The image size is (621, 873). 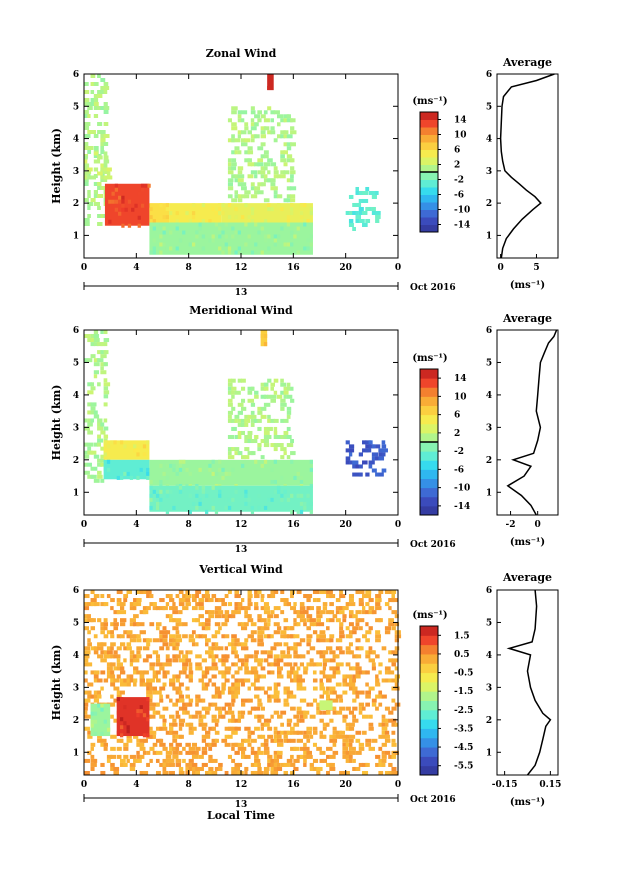 I want to click on x-tick-label: 8, so click(x=189, y=268).